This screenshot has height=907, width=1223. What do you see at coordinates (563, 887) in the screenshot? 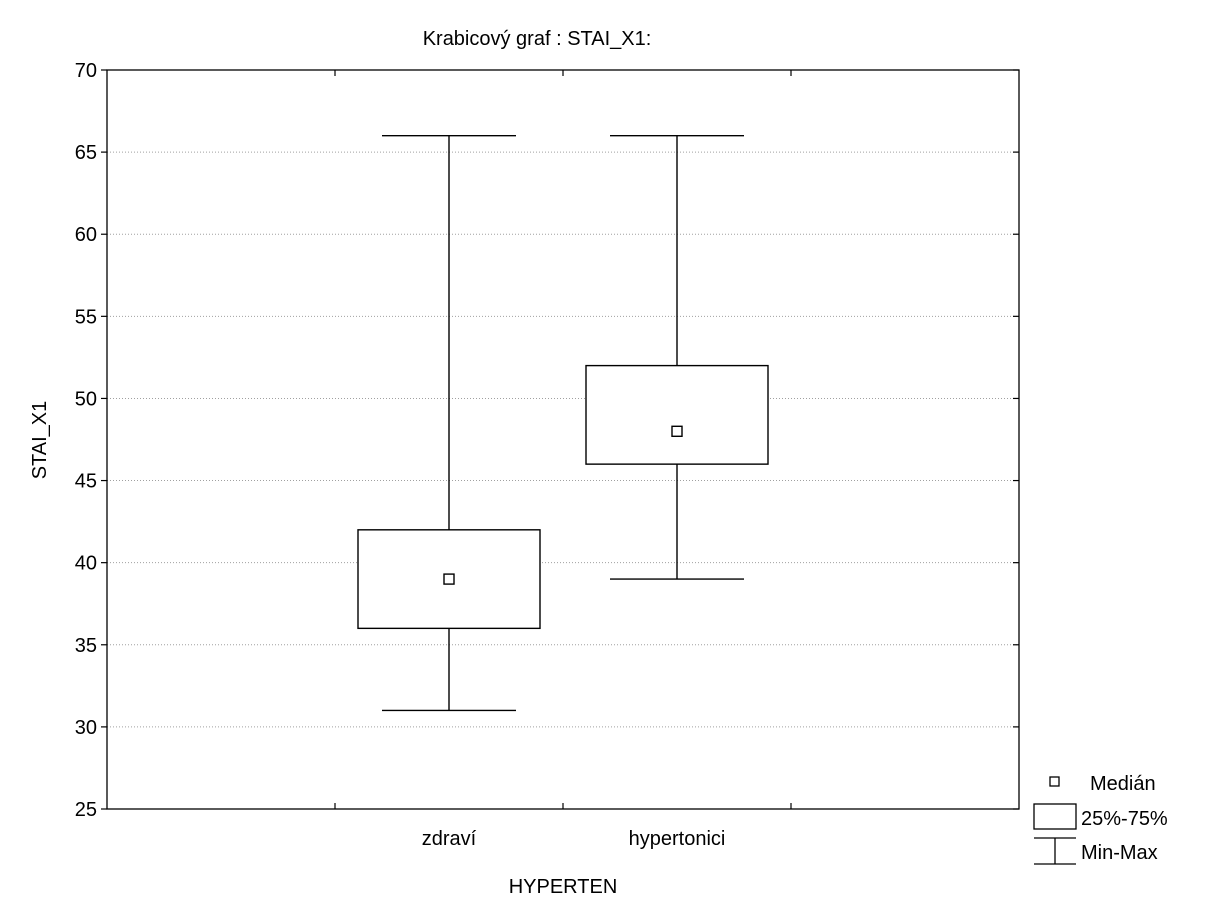
I see `x-axis-label: HYPERTEN` at bounding box center [563, 887].